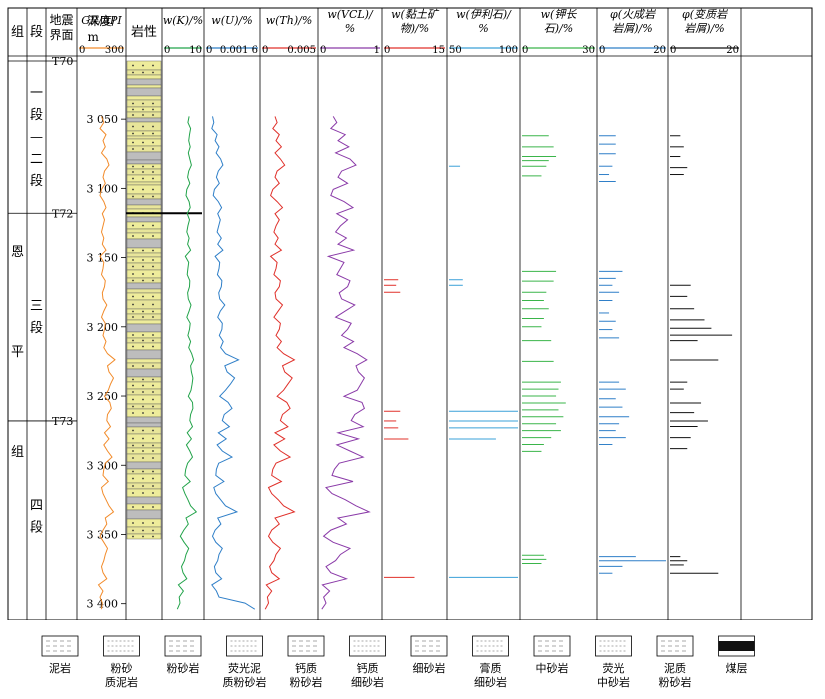 Image resolution: width=825 pixels, height=699 pixels. I want to click on track-header-volc: 岩屑)/%, so click(632, 28).